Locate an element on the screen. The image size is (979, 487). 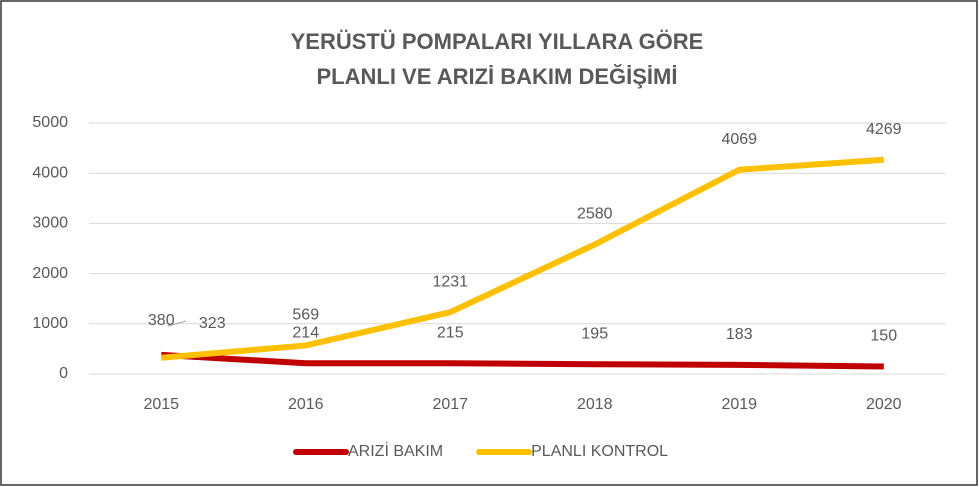
data-label: 323 is located at coordinates (212, 323).